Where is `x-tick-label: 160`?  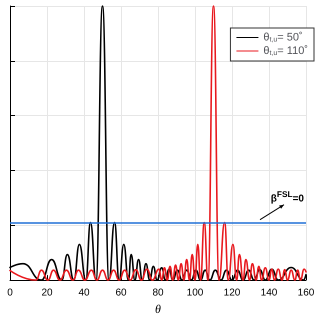 x-tick-label: 160 is located at coordinates (306, 293).